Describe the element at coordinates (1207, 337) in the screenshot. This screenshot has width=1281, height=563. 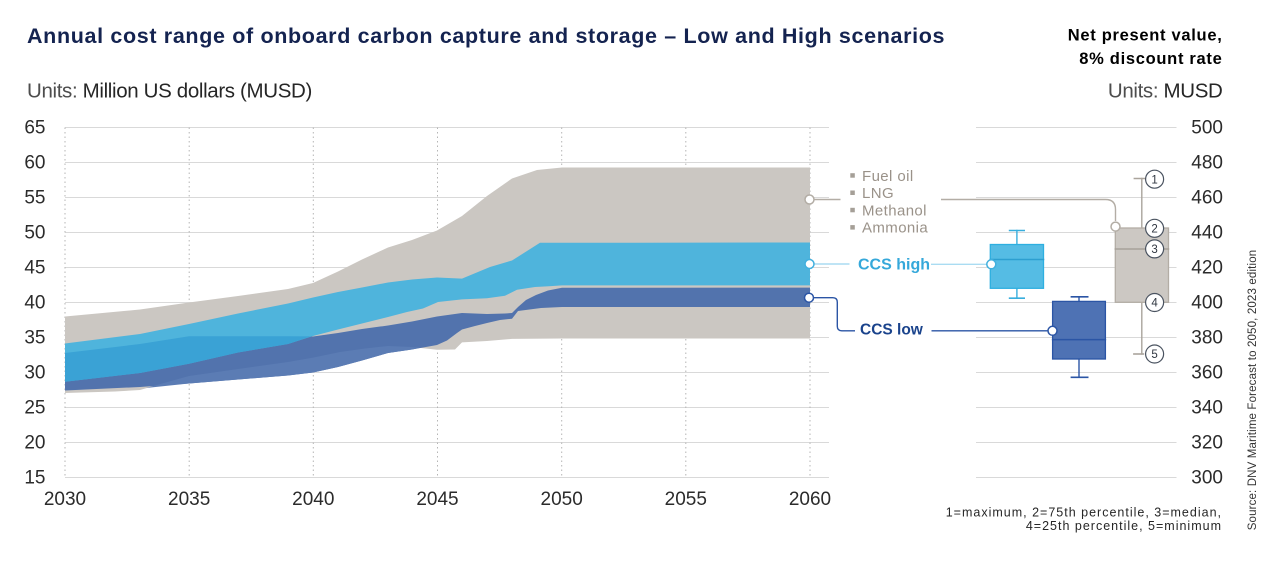
I see `svg-text: 380` at that location.